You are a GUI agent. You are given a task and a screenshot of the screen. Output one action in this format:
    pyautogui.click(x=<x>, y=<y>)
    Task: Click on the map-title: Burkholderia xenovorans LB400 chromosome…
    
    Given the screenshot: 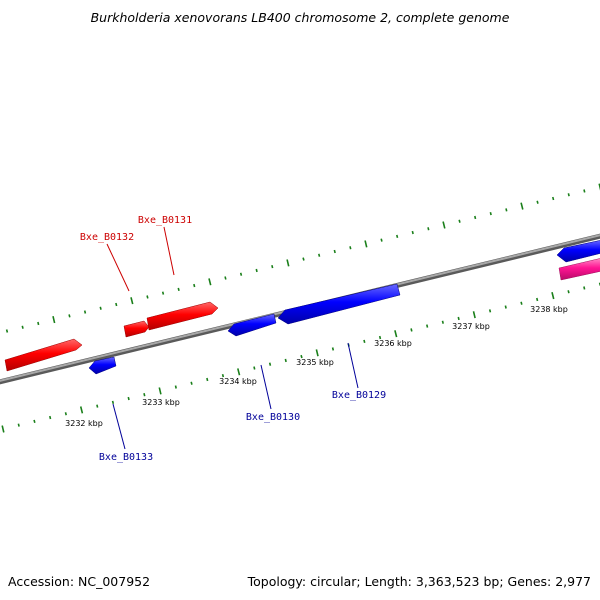 What is the action you would take?
    pyautogui.click(x=300, y=17)
    